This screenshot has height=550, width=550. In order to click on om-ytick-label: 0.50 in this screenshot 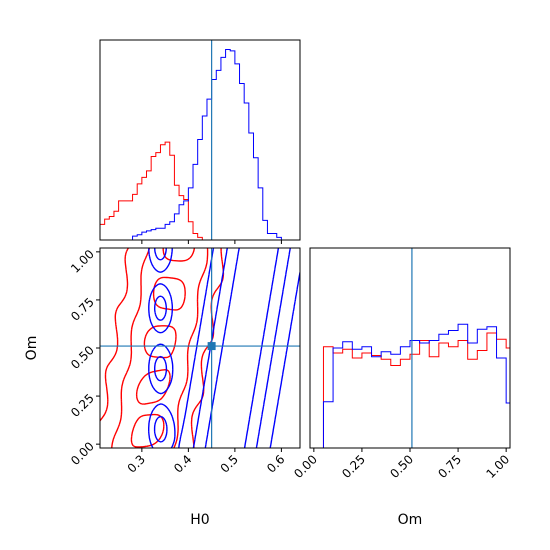, I will do `click(82, 357)`.